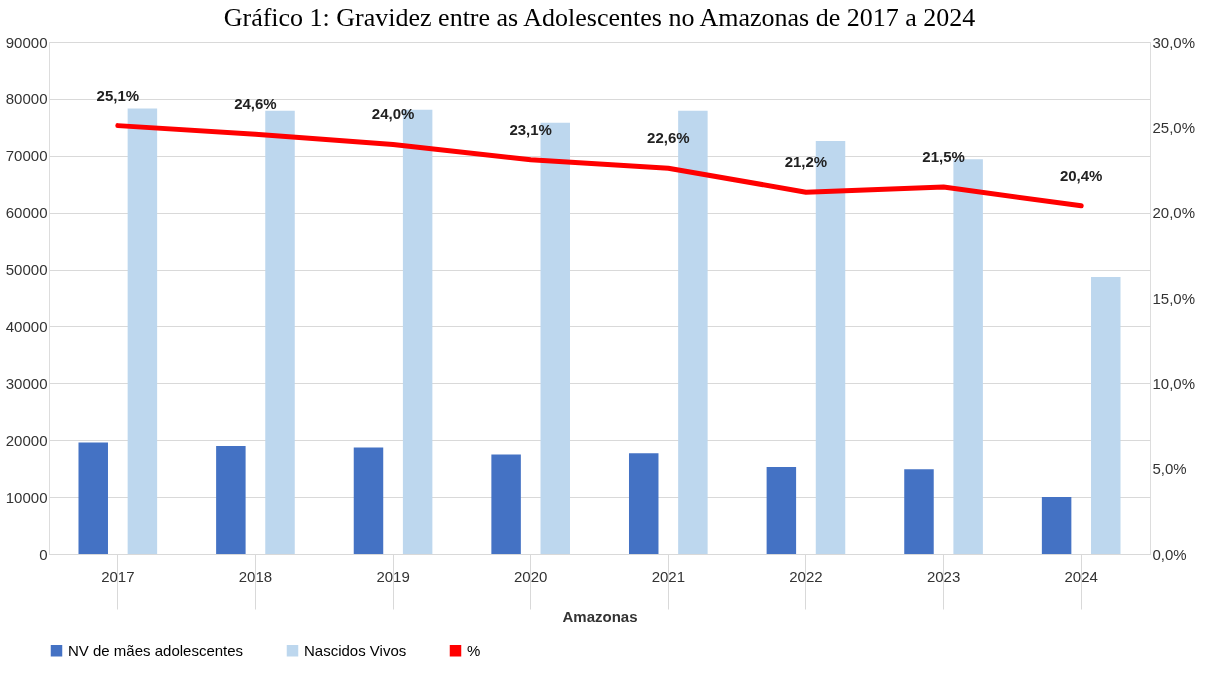  Describe the element at coordinates (531, 576) in the screenshot. I see `x-tick-label: 2020` at that location.